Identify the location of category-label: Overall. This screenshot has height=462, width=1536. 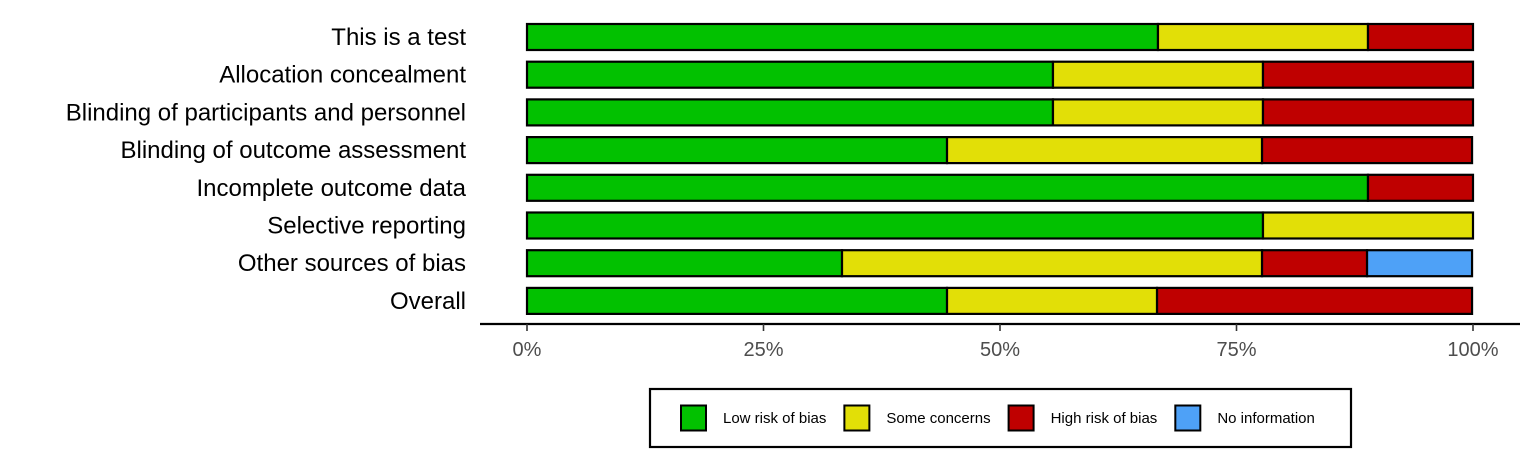
(428, 301).